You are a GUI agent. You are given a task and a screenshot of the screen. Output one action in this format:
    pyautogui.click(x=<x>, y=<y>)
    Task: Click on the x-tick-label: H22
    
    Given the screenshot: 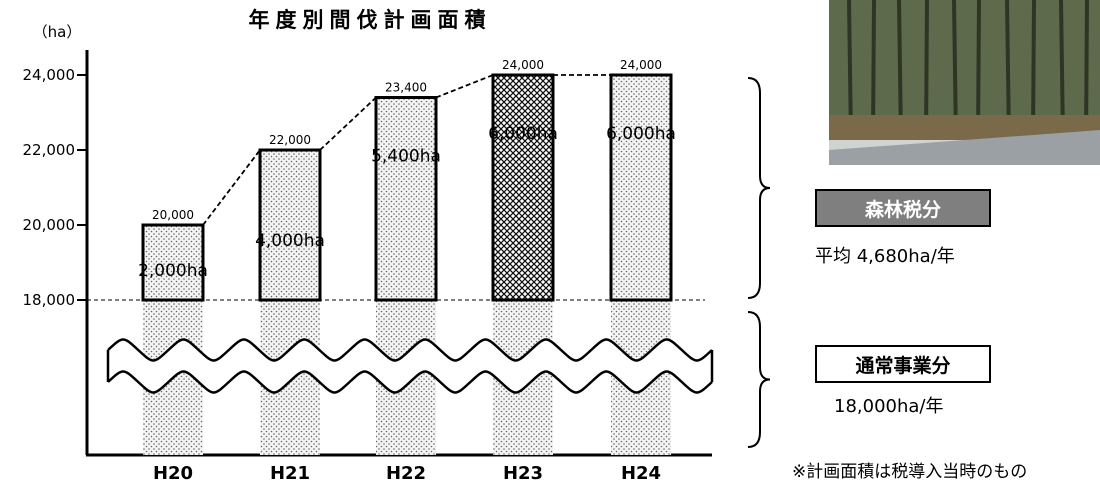 What is the action you would take?
    pyautogui.click(x=406, y=473)
    